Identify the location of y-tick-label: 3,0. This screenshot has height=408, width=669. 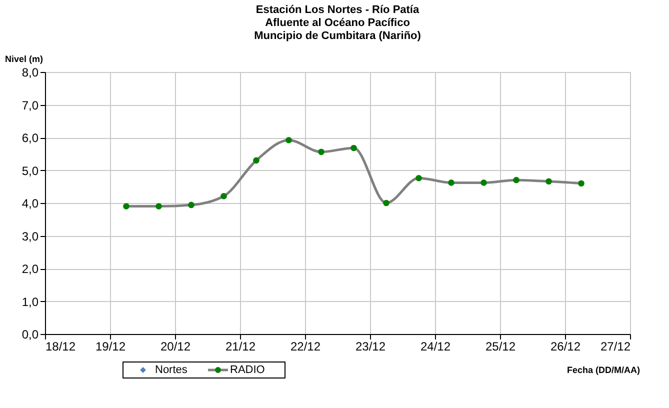
(30, 236).